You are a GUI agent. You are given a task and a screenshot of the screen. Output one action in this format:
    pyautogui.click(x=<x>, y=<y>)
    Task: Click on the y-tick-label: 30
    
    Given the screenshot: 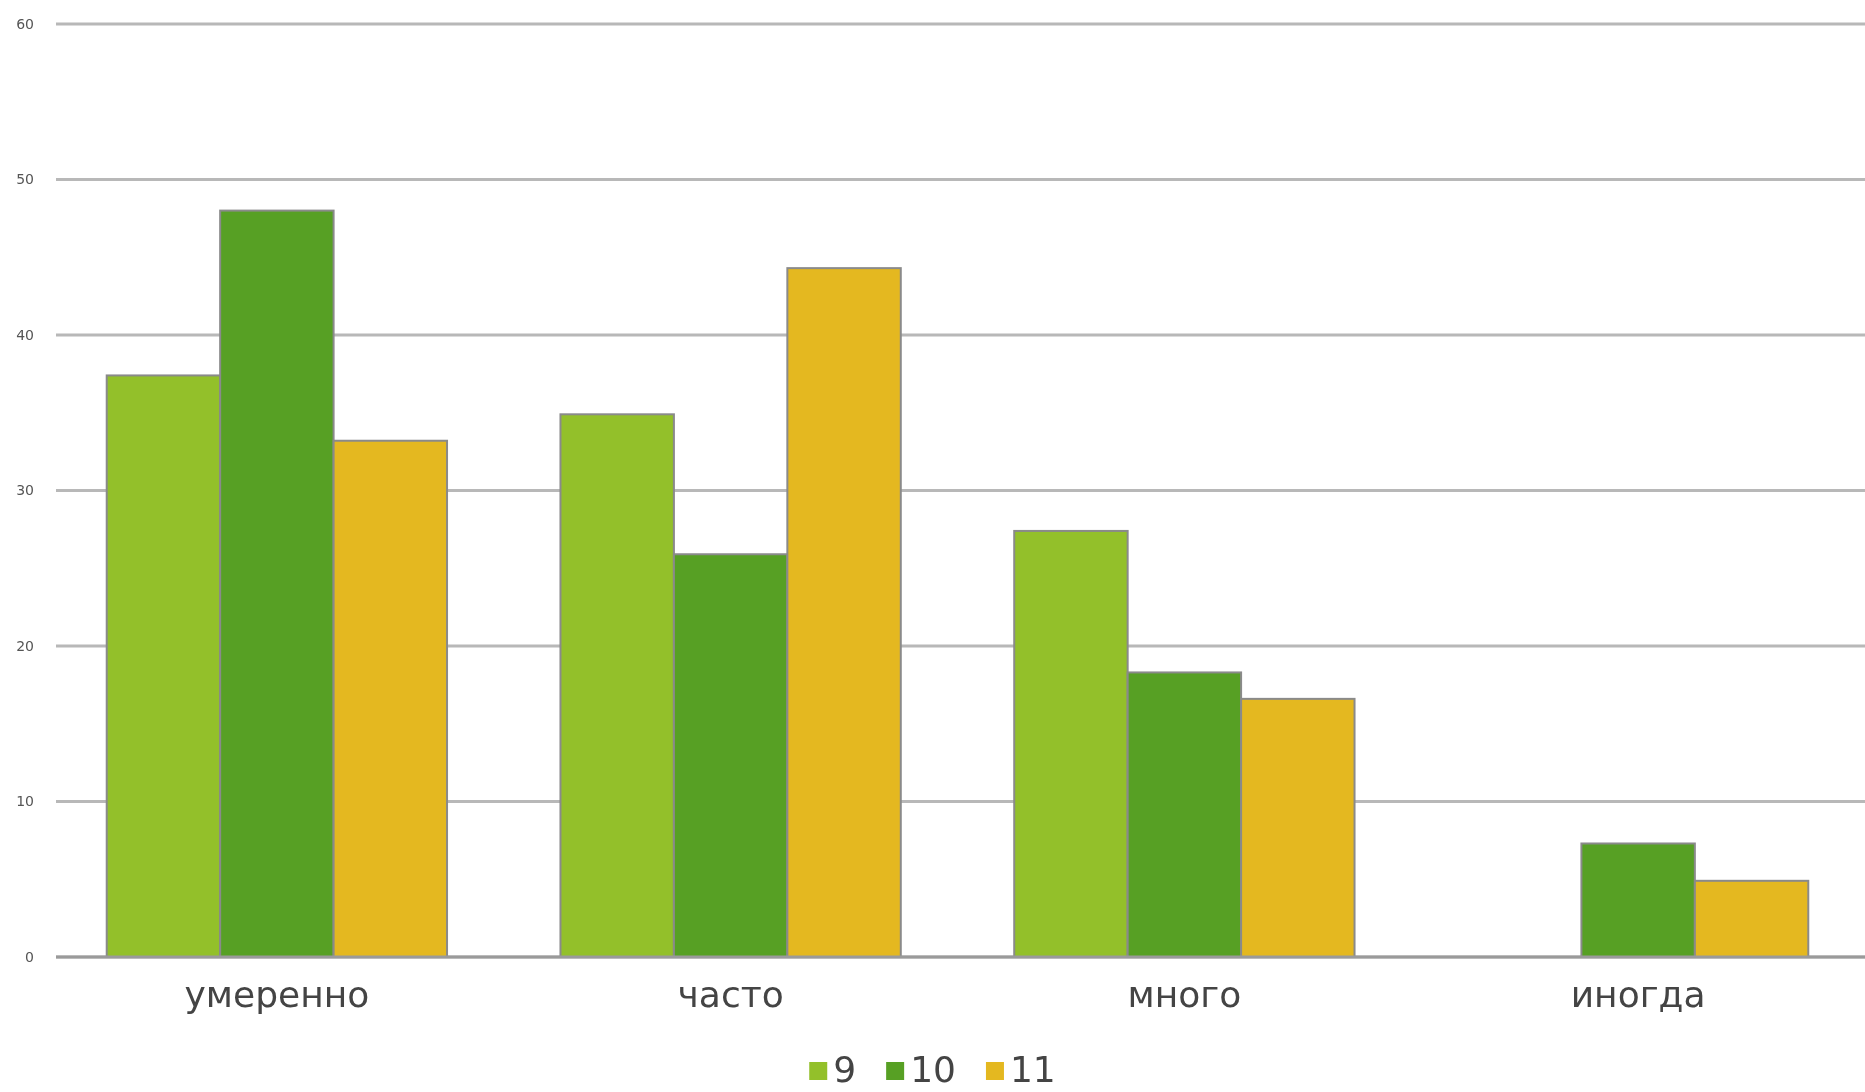 What is the action you would take?
    pyautogui.click(x=25, y=490)
    